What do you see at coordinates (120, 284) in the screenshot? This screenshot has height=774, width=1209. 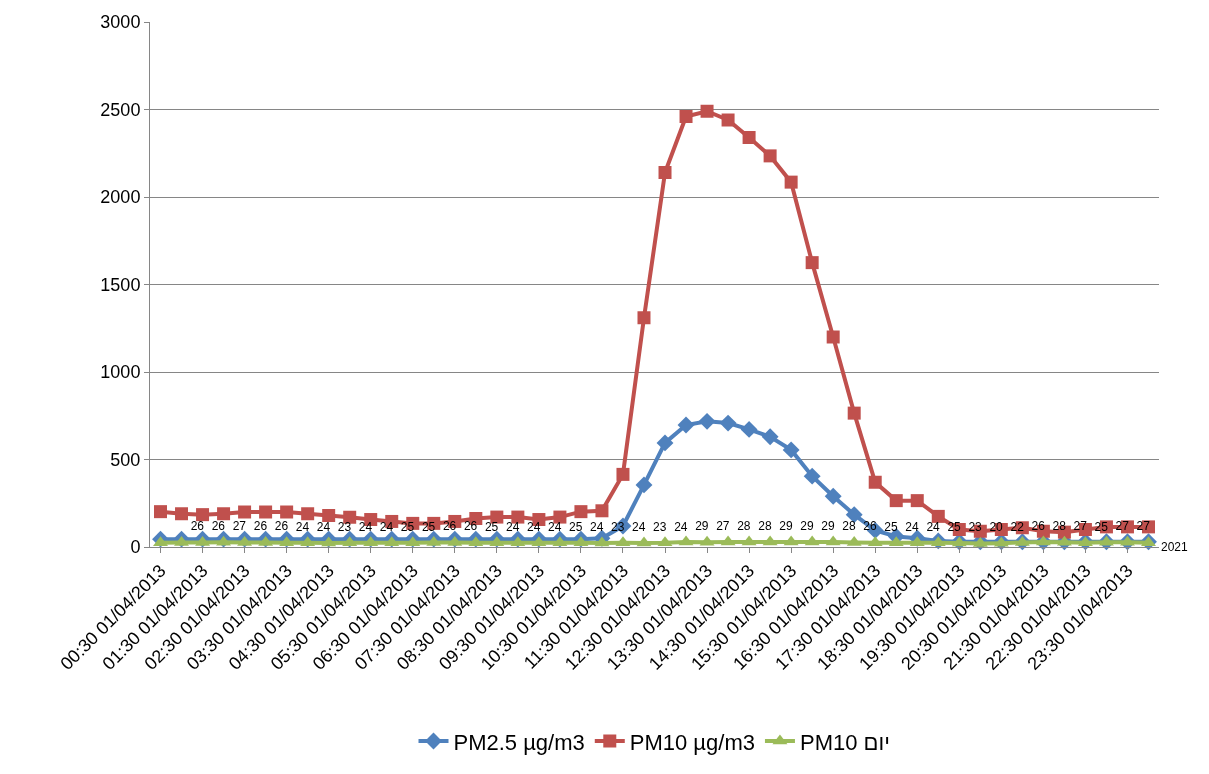 I see `y-tick-label: 1500` at bounding box center [120, 284].